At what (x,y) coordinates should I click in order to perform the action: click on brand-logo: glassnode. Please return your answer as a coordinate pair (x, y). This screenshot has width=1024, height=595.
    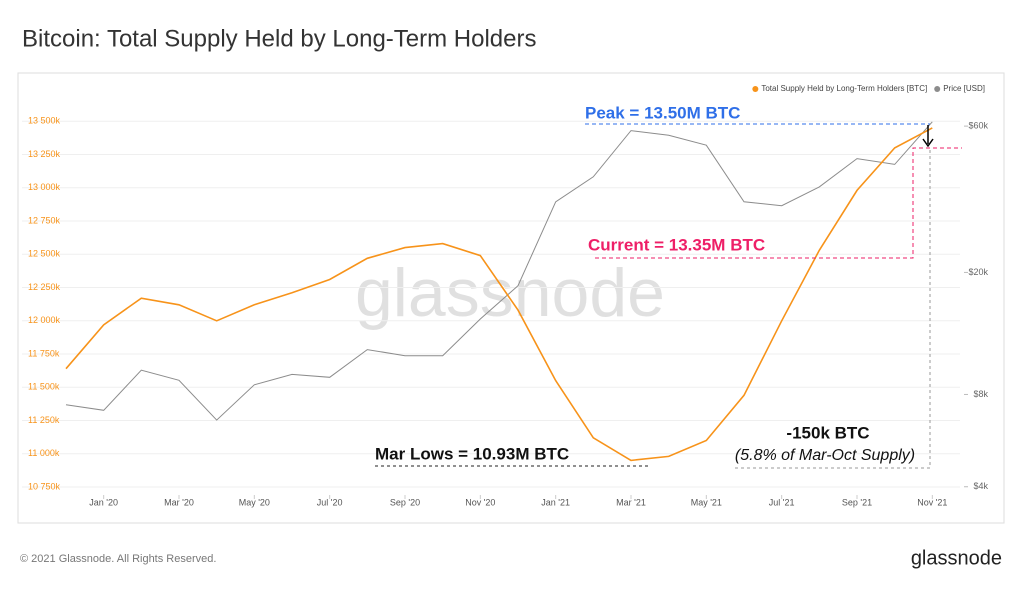
    Looking at the image, I should click on (956, 558).